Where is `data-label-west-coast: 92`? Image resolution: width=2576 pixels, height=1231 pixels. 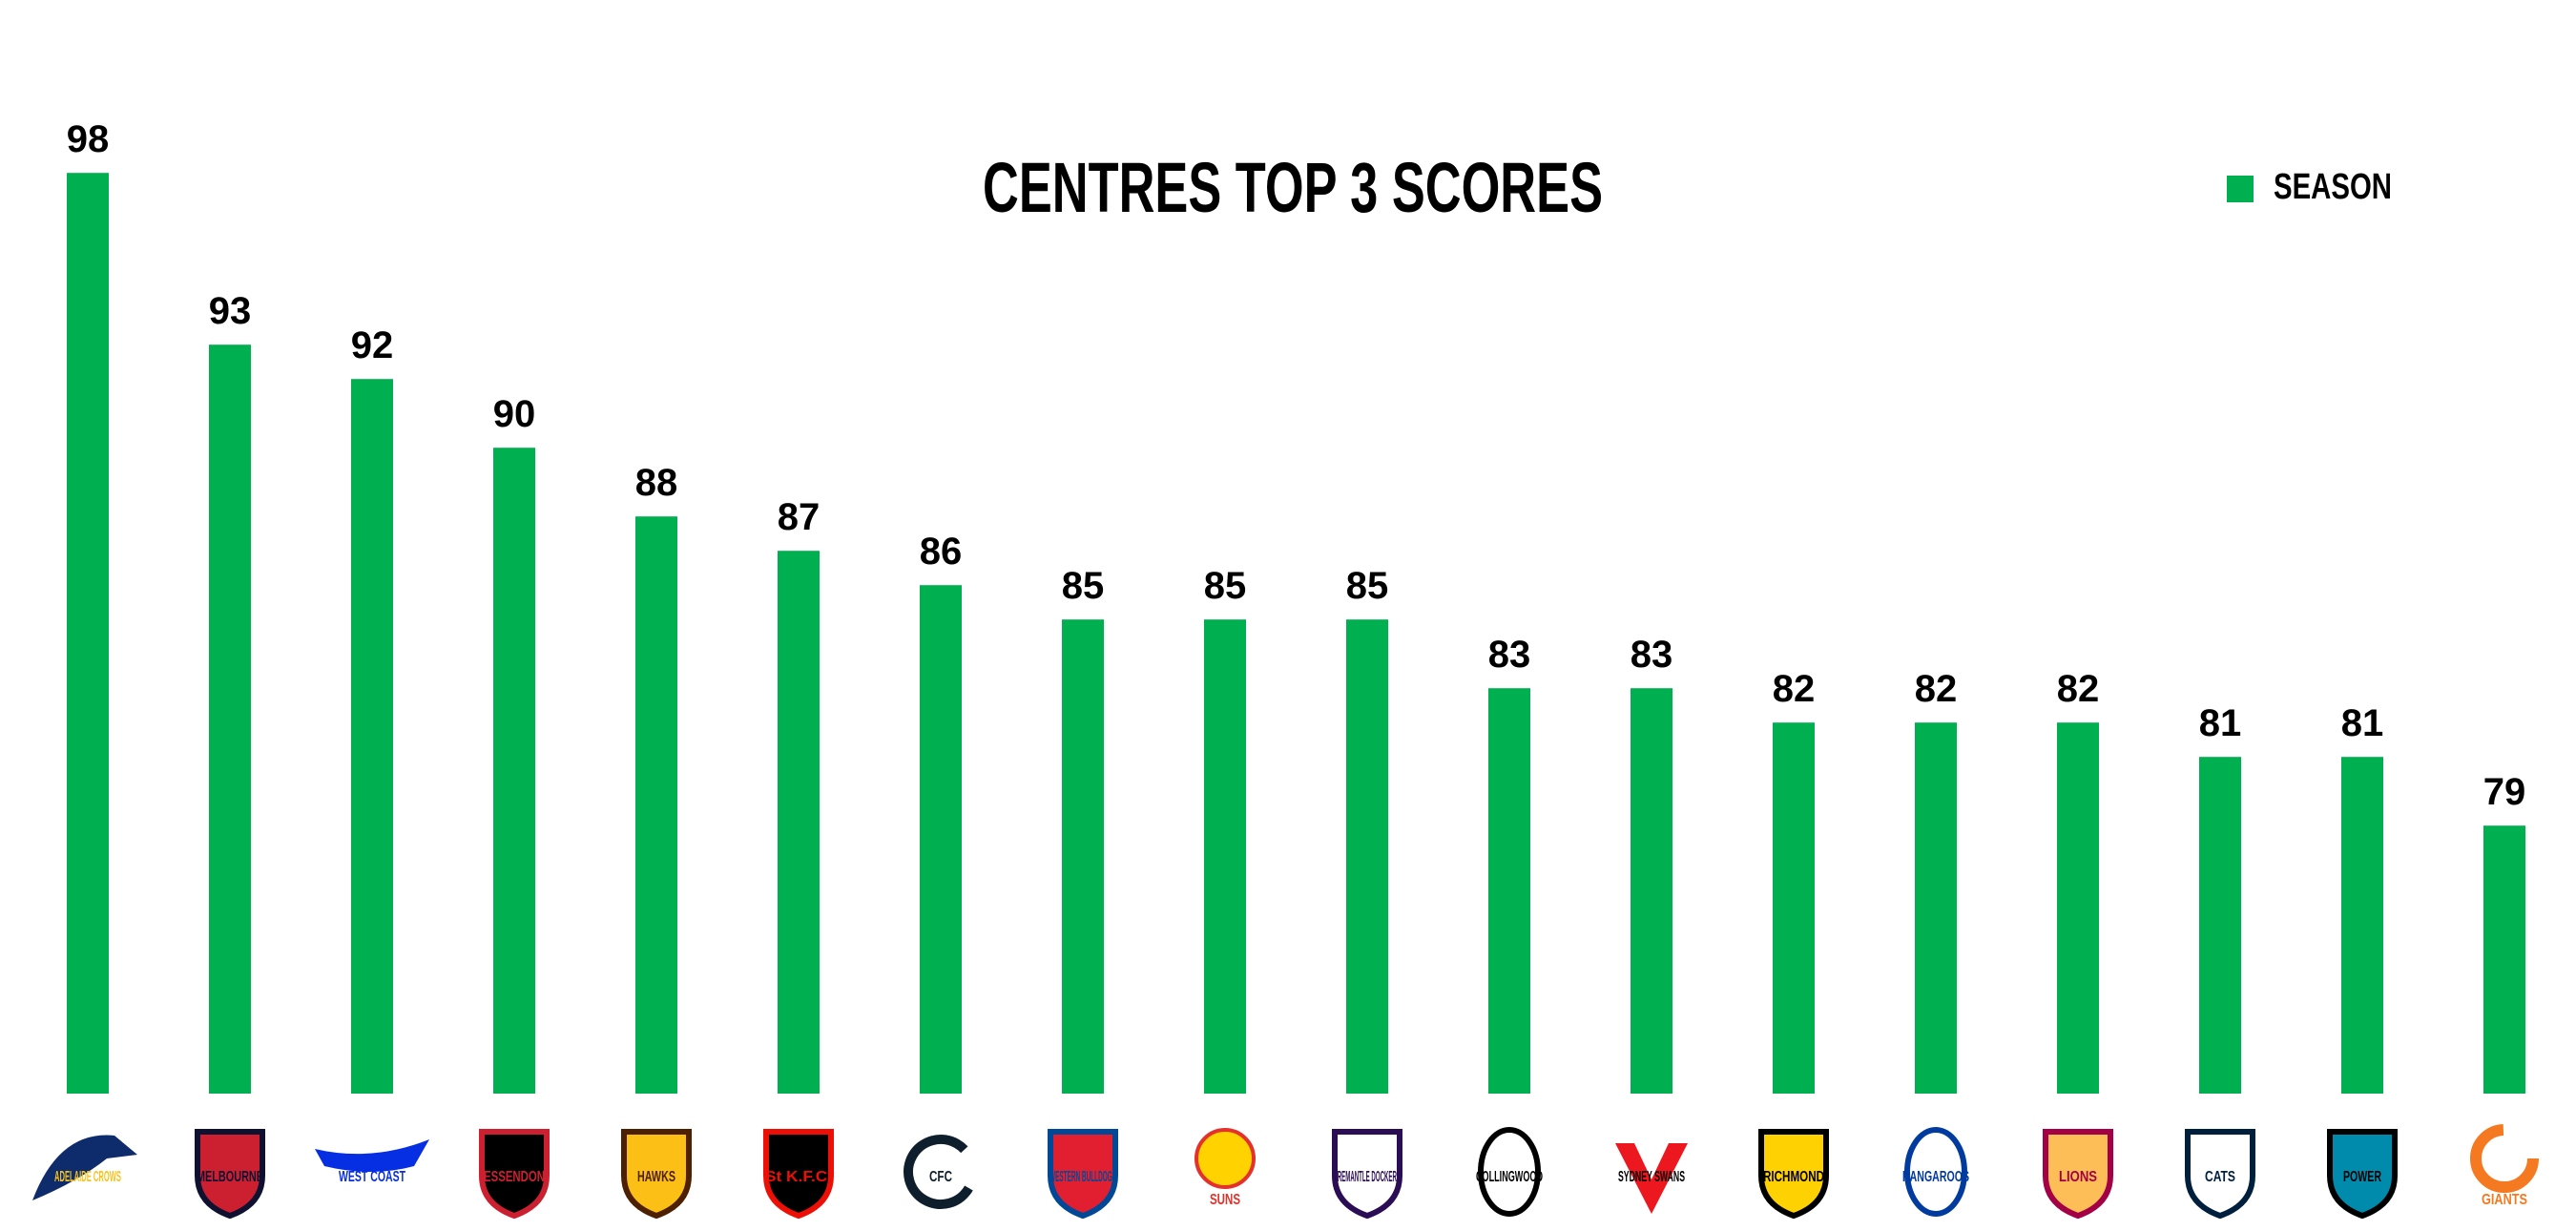 data-label-west-coast: 92 is located at coordinates (372, 345).